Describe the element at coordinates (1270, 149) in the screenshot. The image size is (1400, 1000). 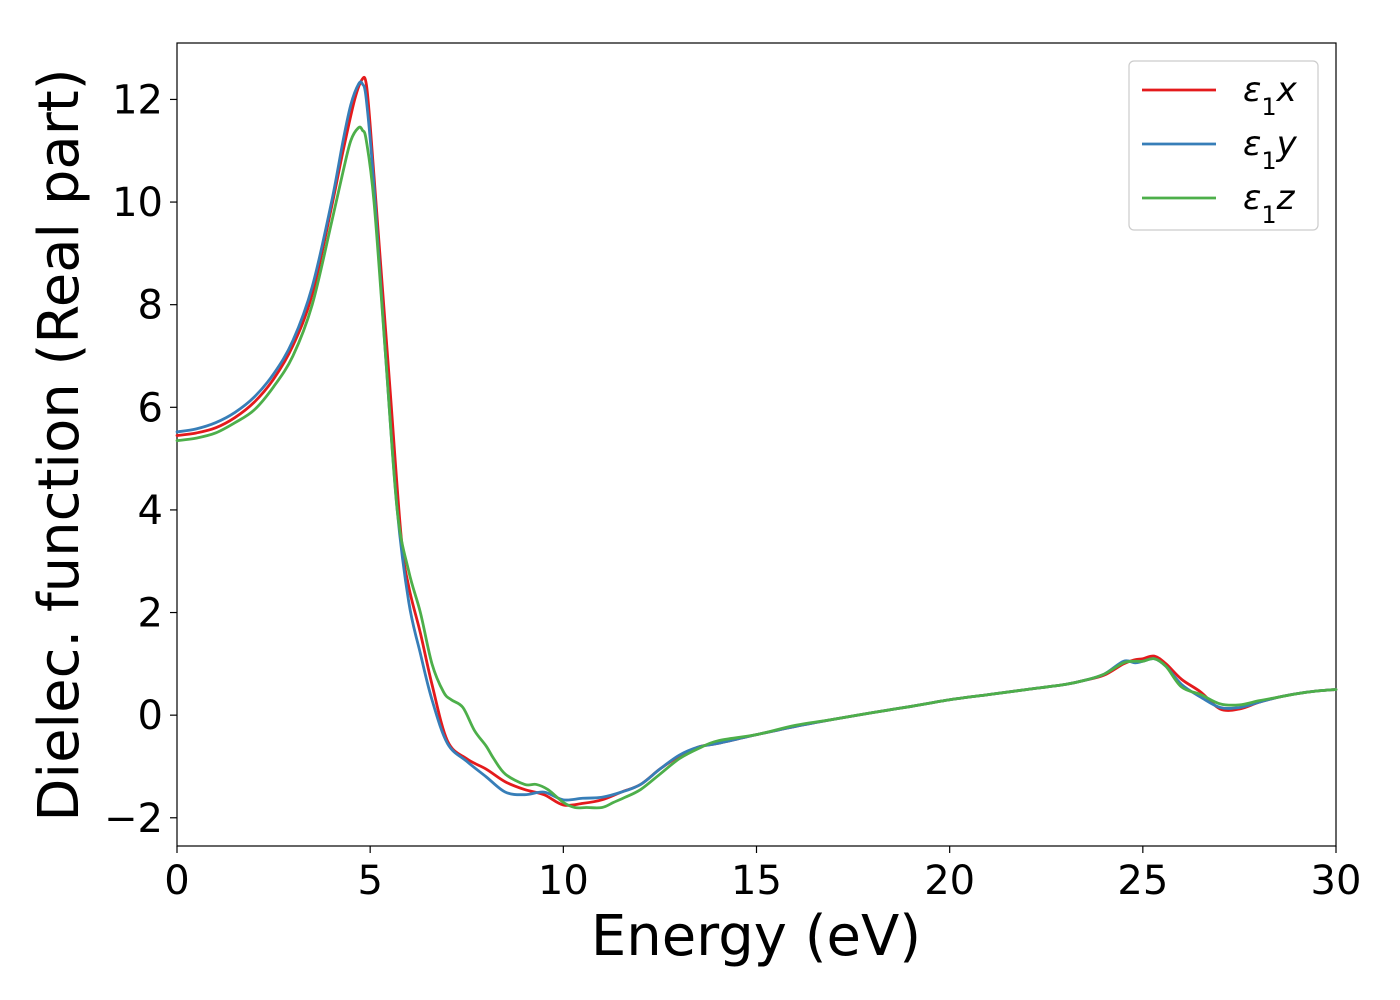
I see `legend-label-y: ε1y` at that location.